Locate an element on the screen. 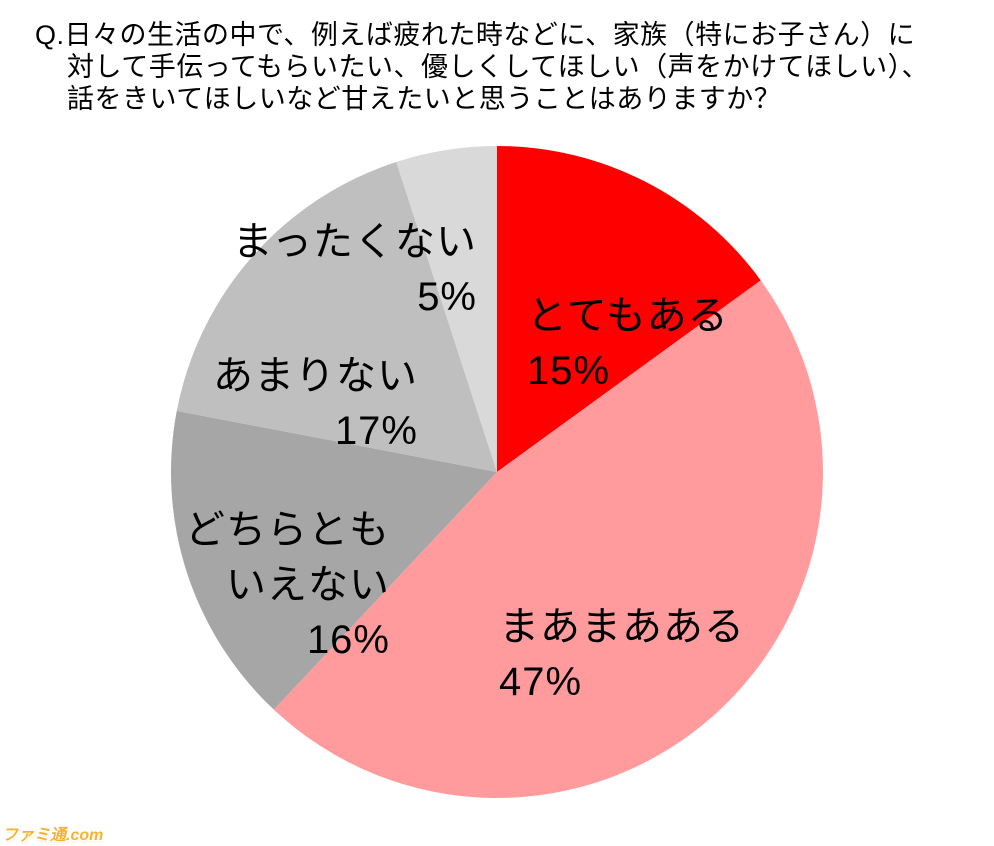 The width and height of the screenshot is (994, 846). slice-label-not-much-name: あまりない is located at coordinates (315, 376).